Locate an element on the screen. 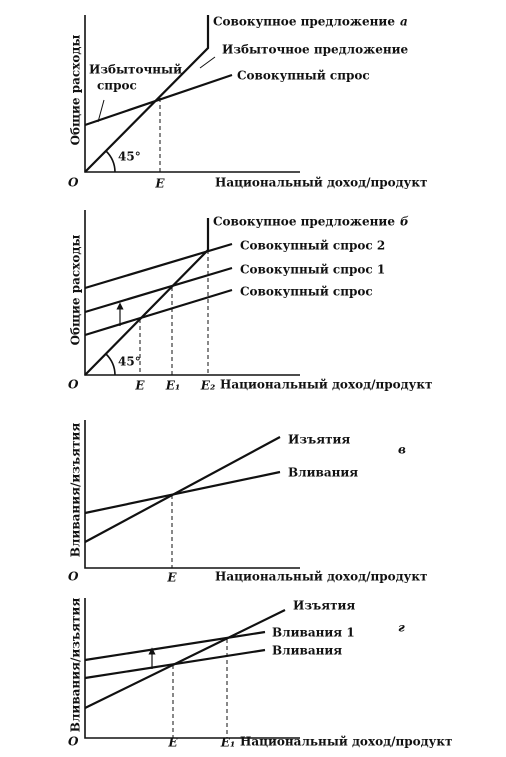 This screenshot has height=757, width=506. panel-letter: б is located at coordinates (404, 222).